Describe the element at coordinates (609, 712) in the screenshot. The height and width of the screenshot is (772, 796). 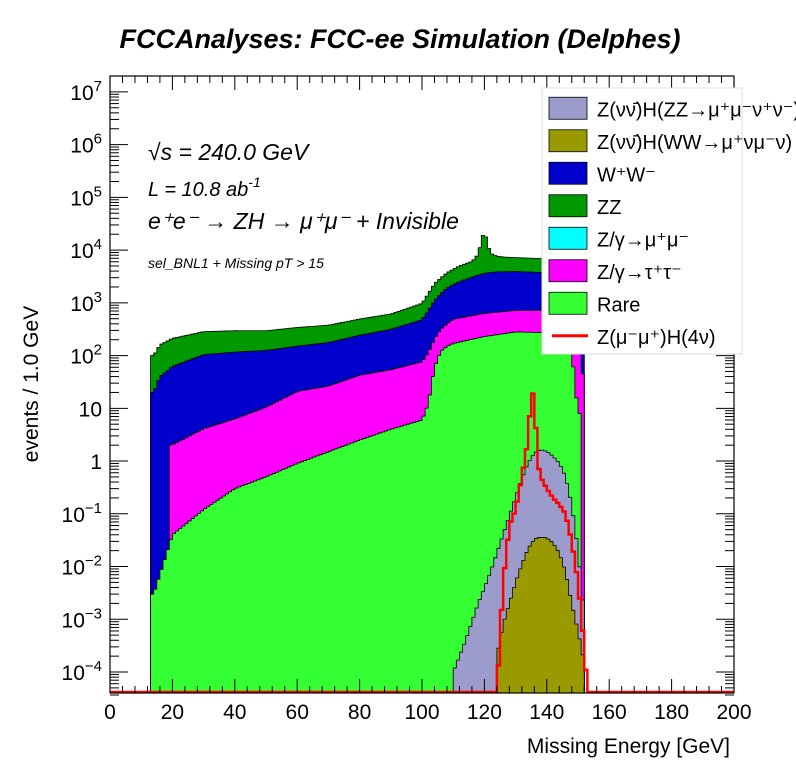
I see `x-tick-label: 160` at that location.